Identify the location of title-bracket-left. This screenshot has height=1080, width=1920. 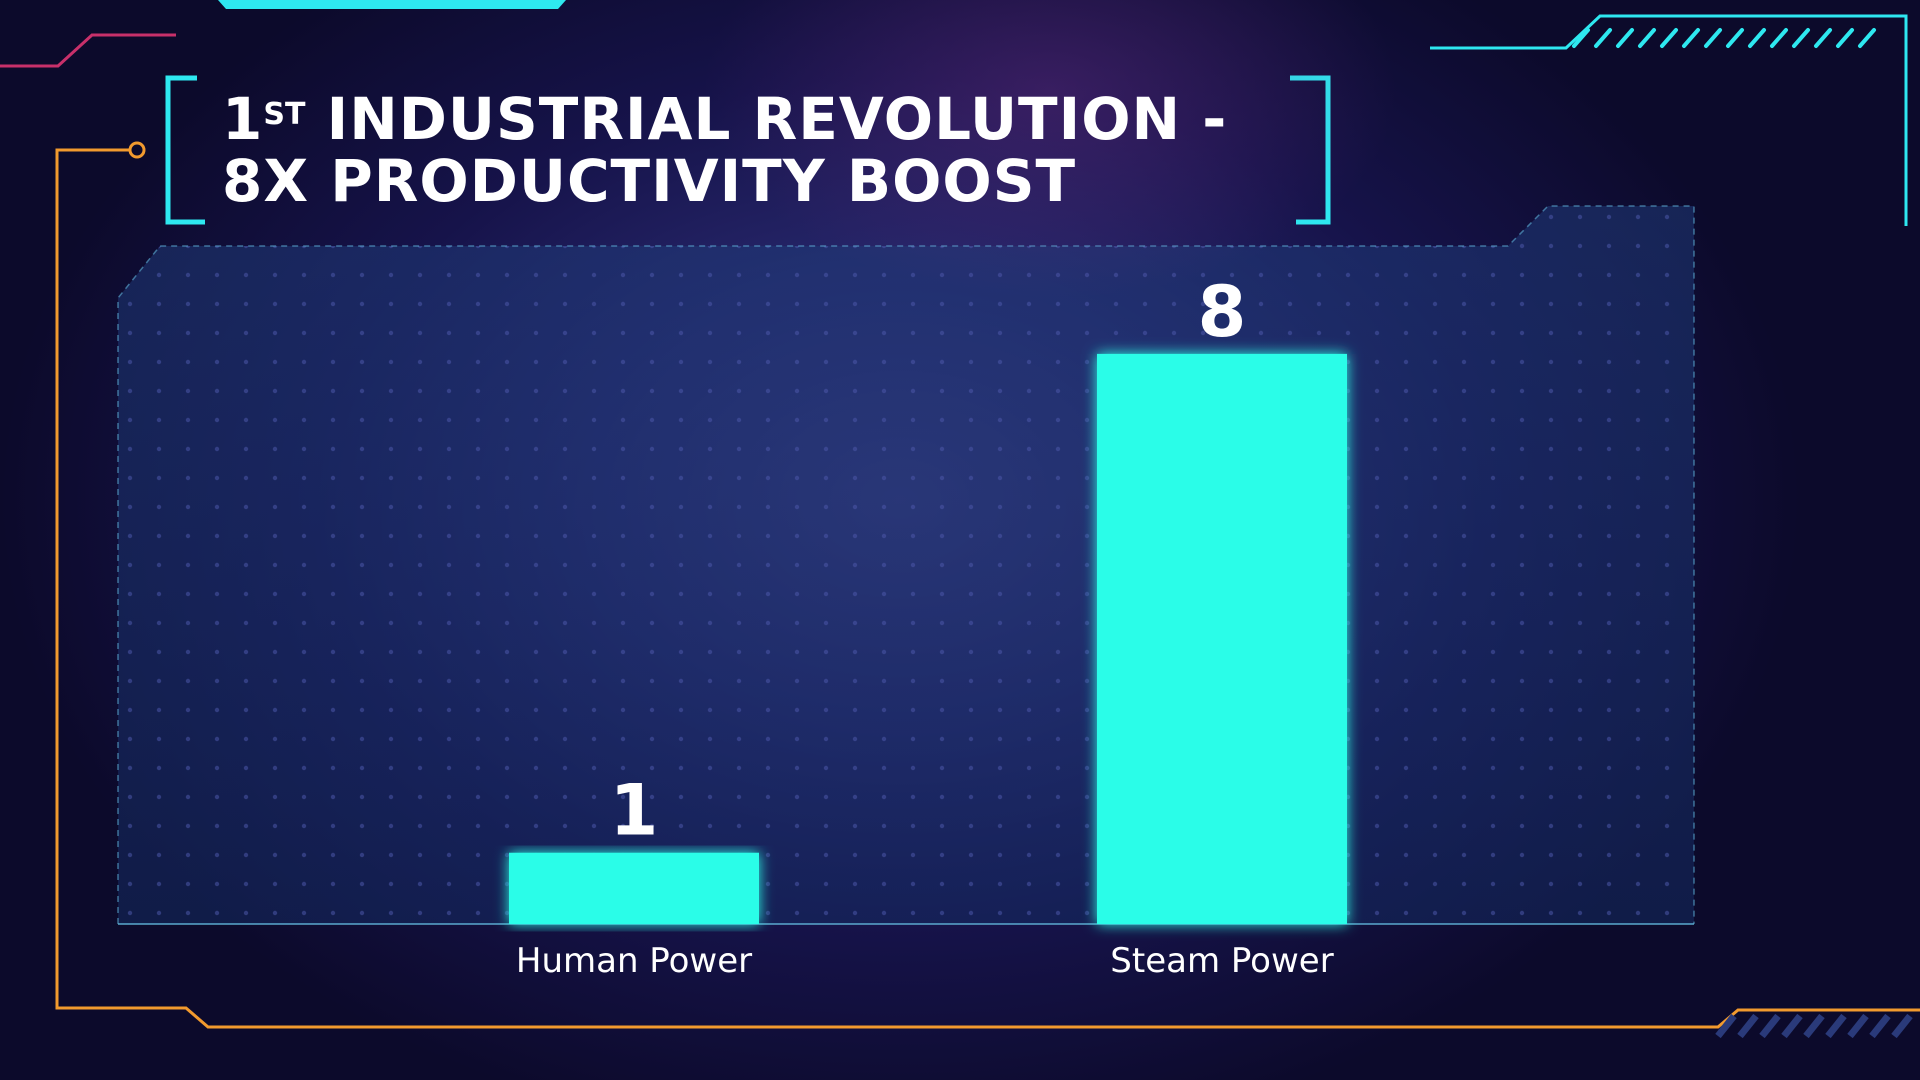
(185, 150).